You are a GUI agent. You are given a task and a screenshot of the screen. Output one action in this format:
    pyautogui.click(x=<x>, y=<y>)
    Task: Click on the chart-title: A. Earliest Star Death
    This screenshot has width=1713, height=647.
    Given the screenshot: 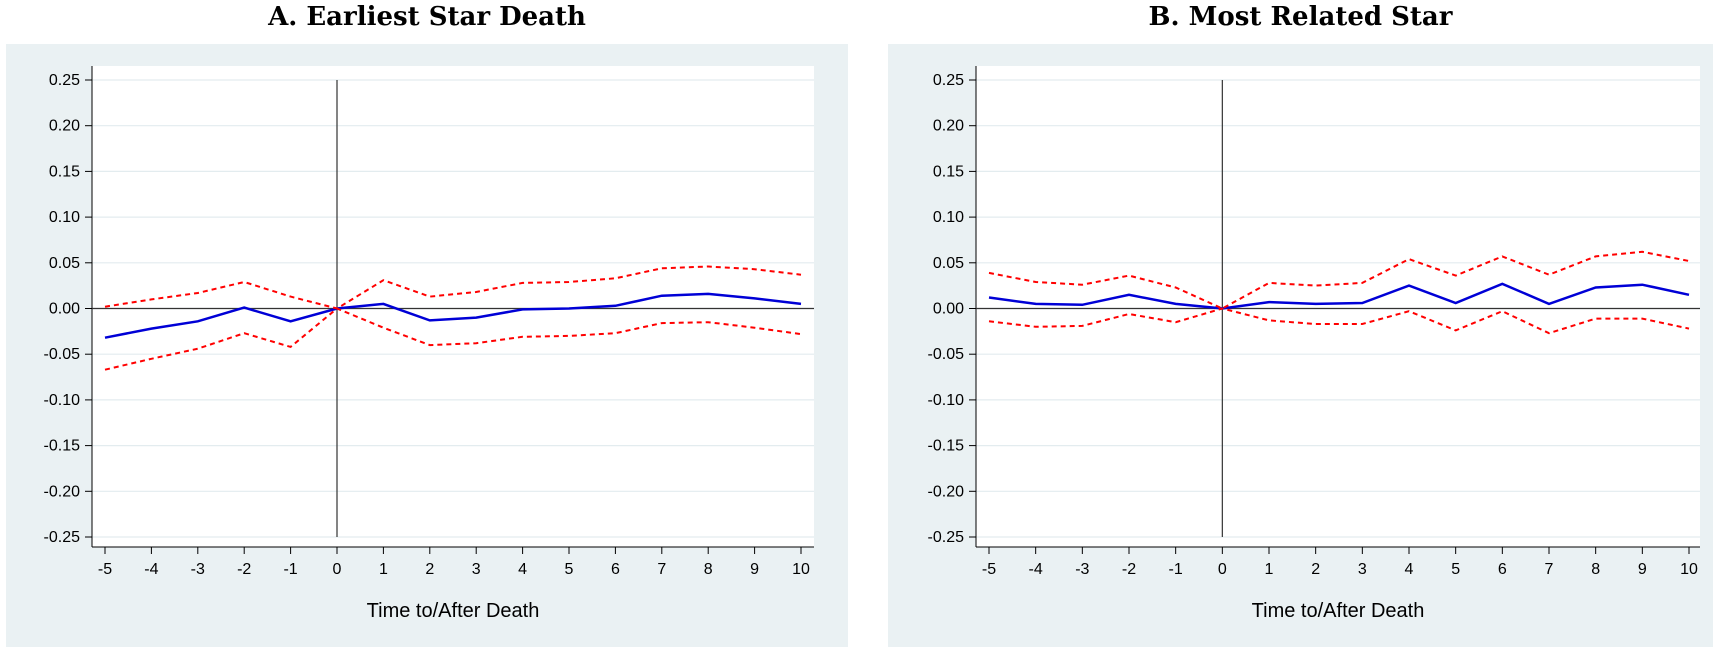 What is the action you would take?
    pyautogui.click(x=427, y=17)
    